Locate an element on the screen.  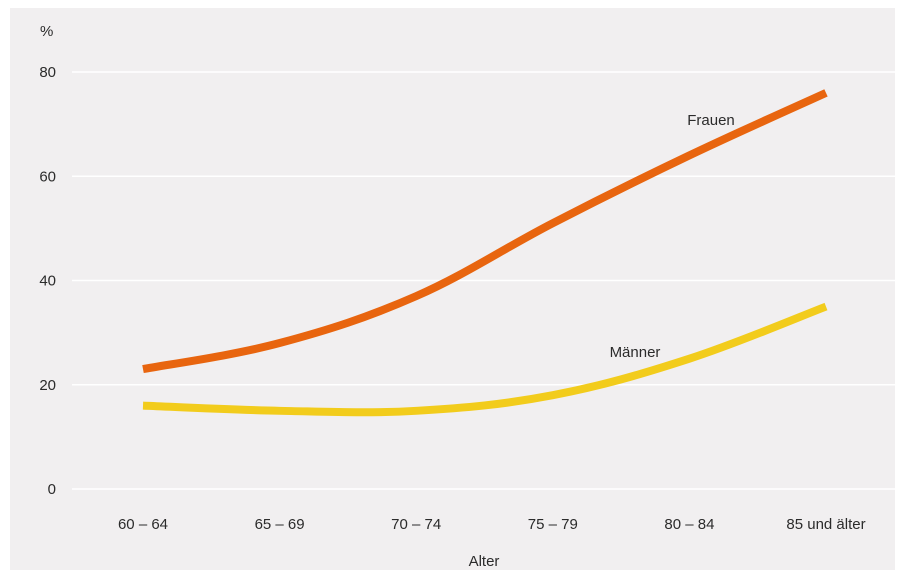
x-tick-label: 85 und älter is located at coordinates (825, 524).